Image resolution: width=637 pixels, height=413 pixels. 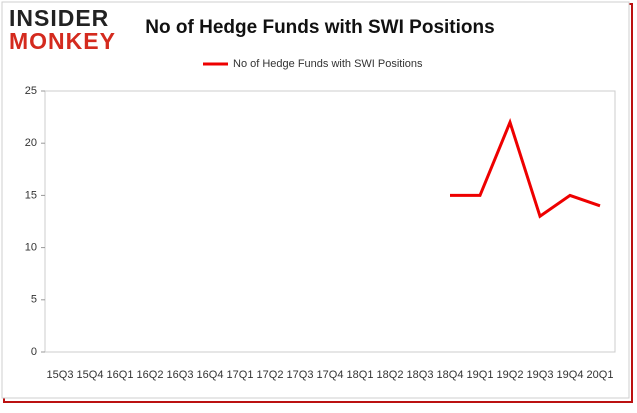 What do you see at coordinates (540, 375) in the screenshot?
I see `x-tick-label: 19Q3` at bounding box center [540, 375].